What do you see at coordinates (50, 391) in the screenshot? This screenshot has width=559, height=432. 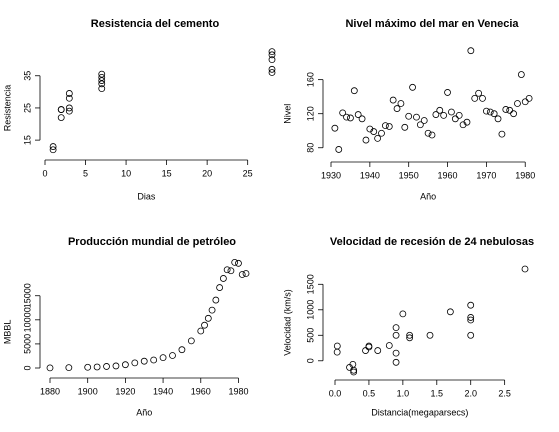 I see `x-tick-label: 1880` at bounding box center [50, 391].